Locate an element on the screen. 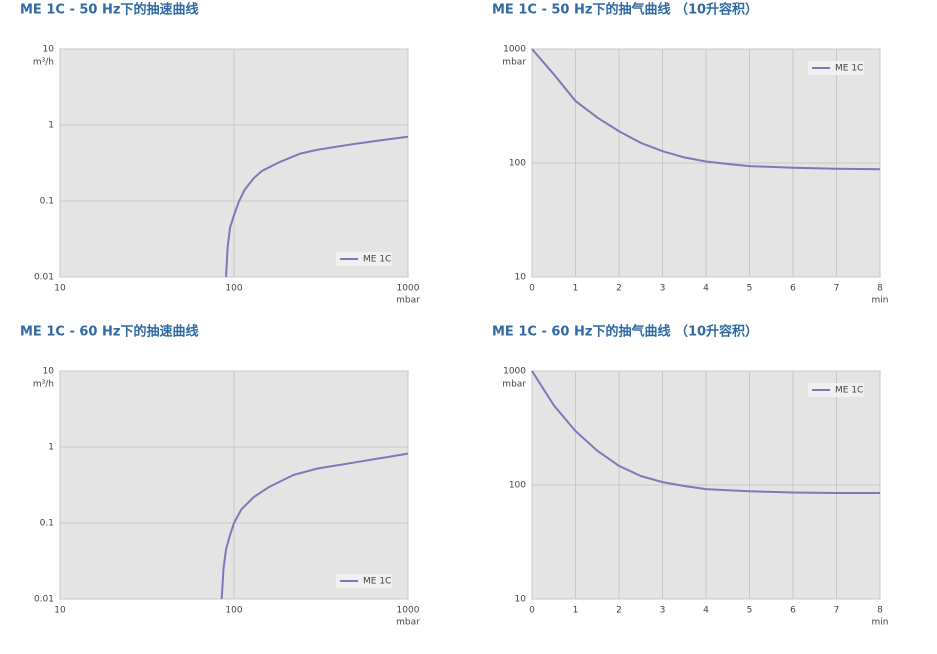  chart-title: ME 1C - 50 Hz下的抽气曲线 （10升容积） is located at coordinates (625, 10).